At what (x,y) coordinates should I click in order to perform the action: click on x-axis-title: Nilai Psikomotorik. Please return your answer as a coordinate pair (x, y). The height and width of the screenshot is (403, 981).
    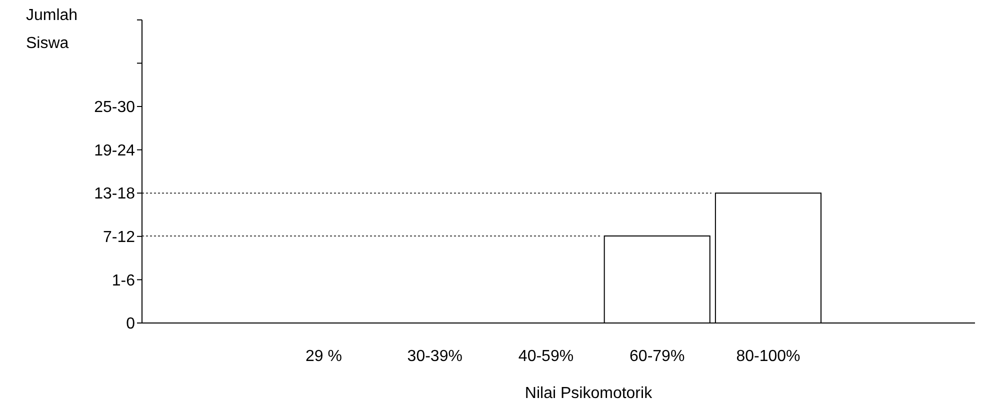
    Looking at the image, I should click on (589, 393).